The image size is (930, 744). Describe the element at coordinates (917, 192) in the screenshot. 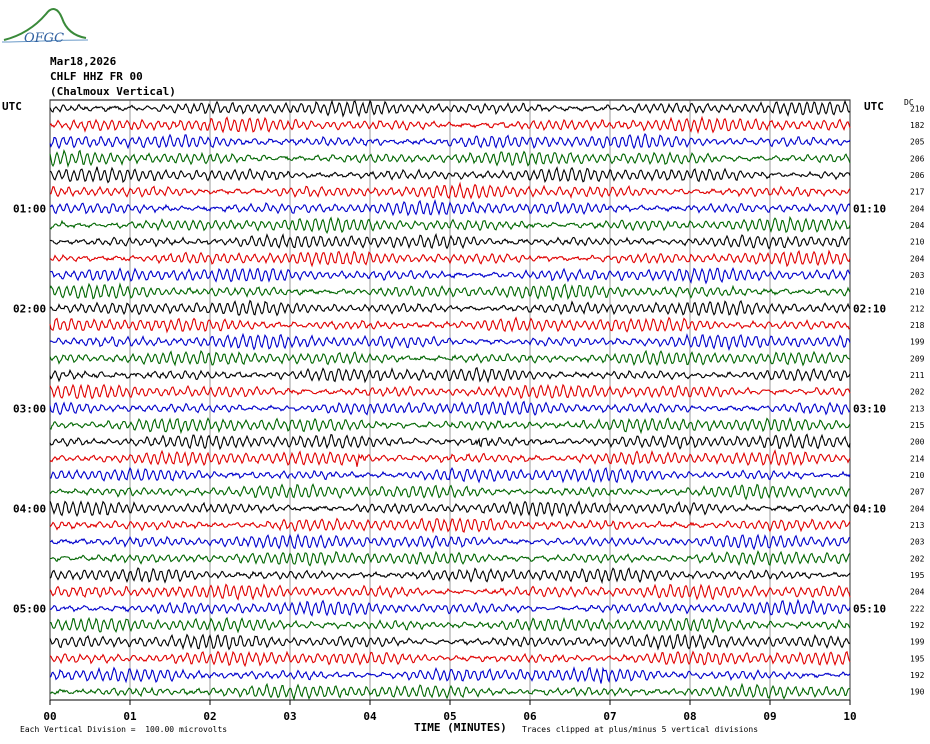

I see `dc-value-label: 217` at that location.